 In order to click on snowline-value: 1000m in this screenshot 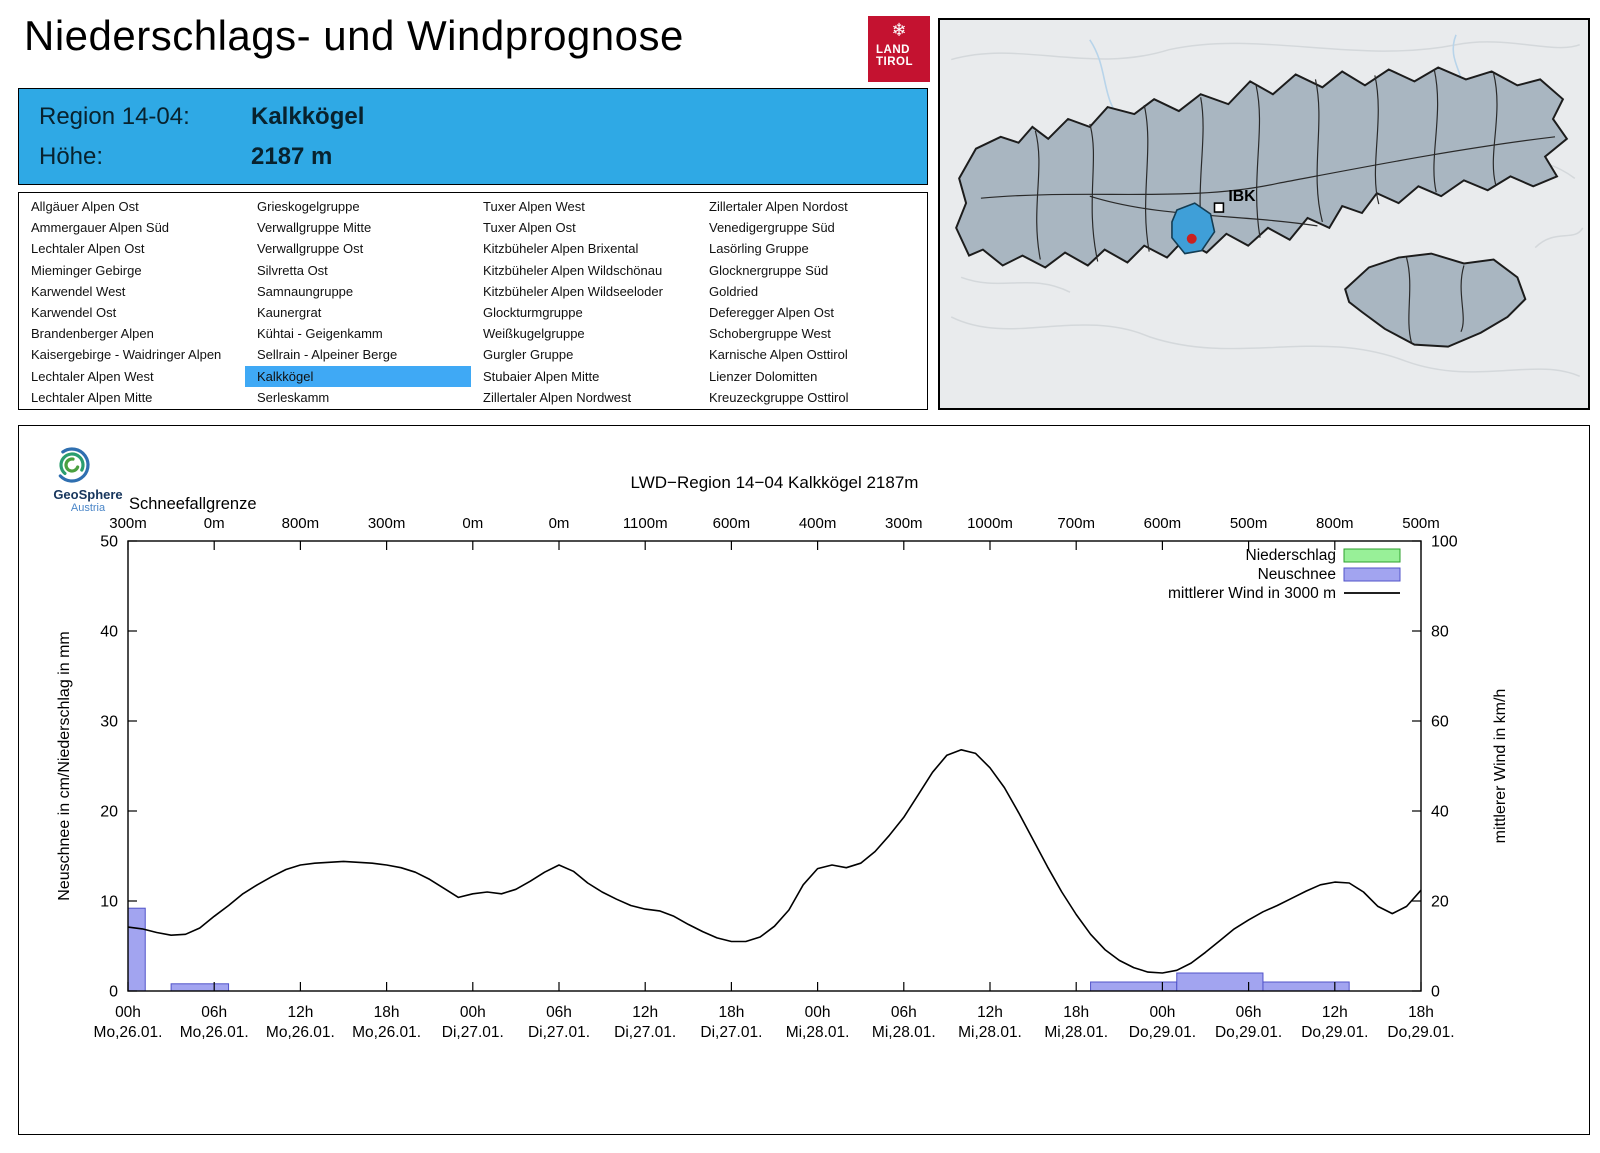, I will do `click(990, 523)`.